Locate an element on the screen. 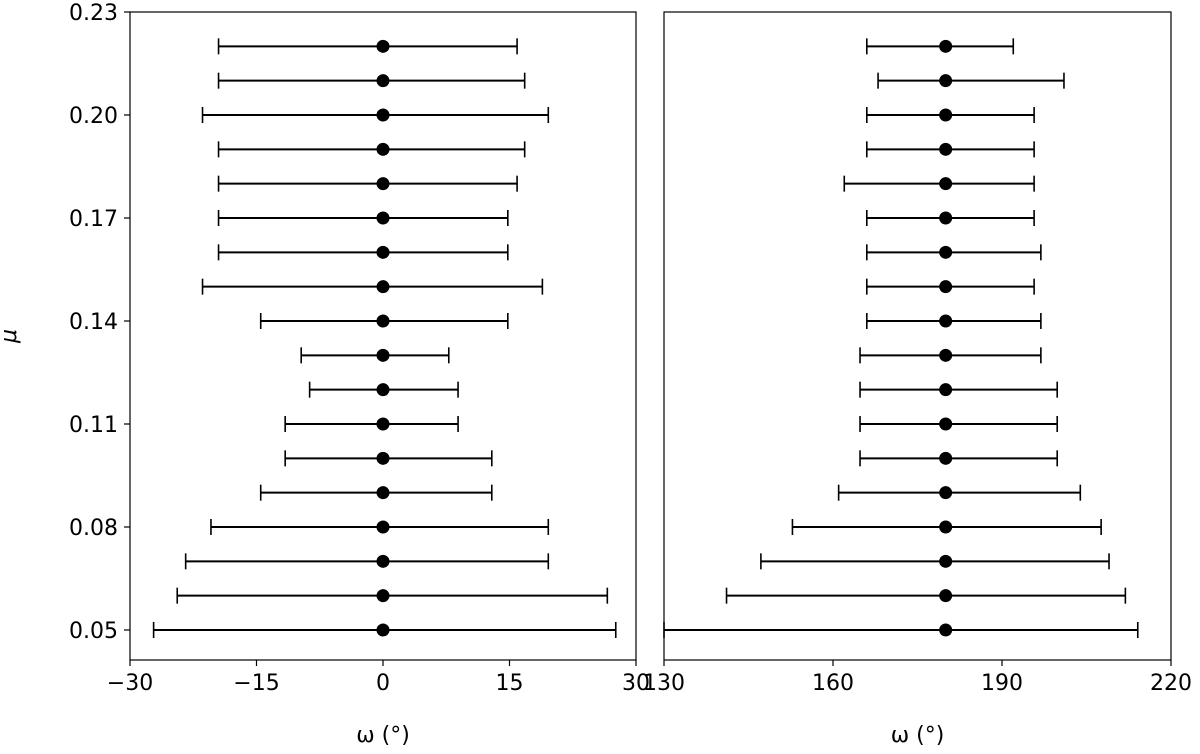 The width and height of the screenshot is (1200, 754). x-tick-label: −30 is located at coordinates (130, 683).